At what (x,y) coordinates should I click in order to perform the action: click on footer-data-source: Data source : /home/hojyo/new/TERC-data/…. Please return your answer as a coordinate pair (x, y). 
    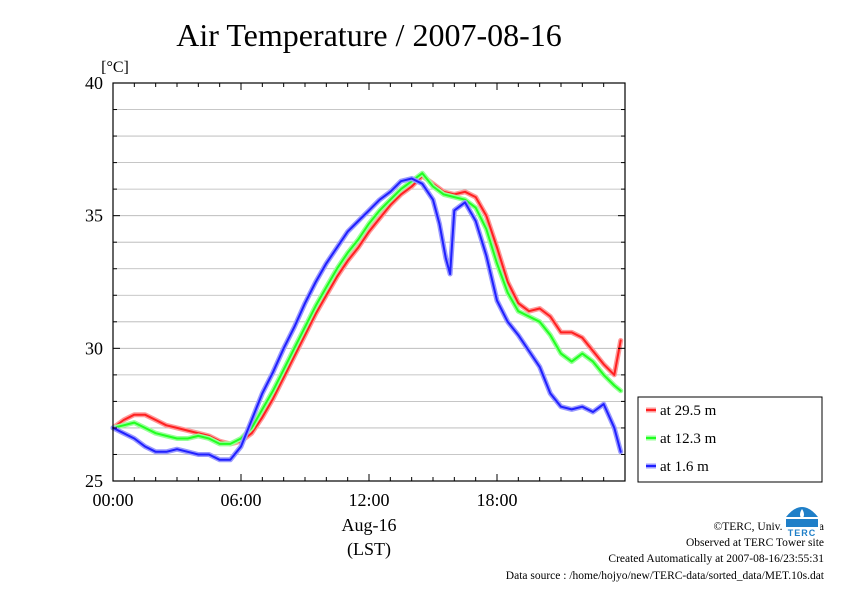
    Looking at the image, I should click on (664, 576).